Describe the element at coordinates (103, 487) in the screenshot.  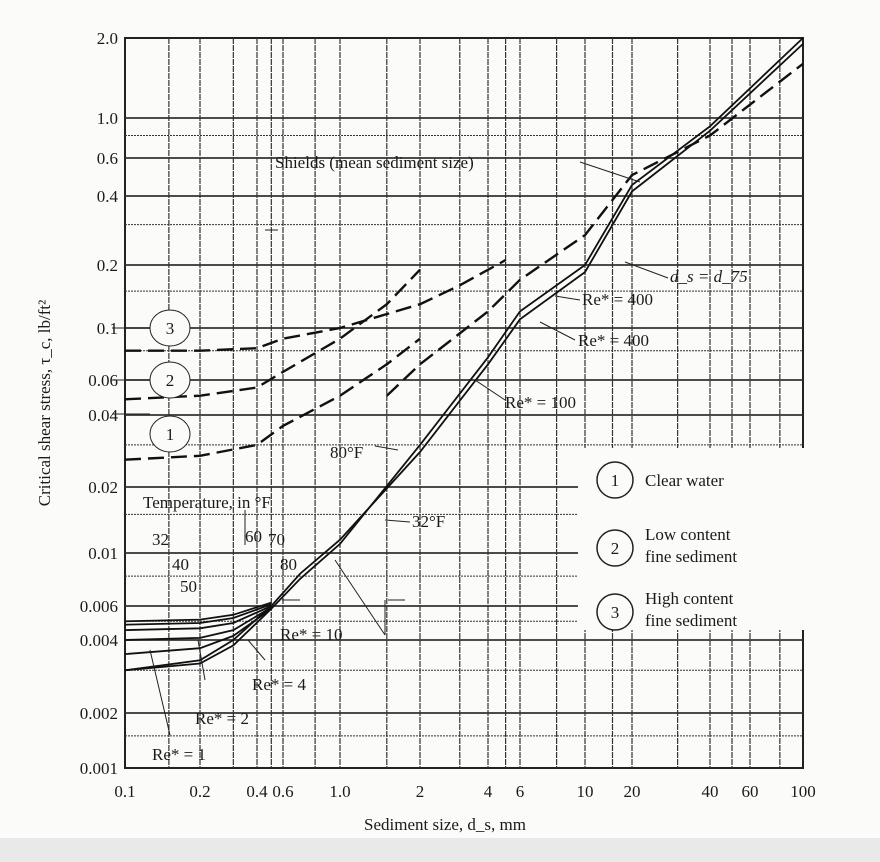
I see `y-tick-label: 0.02` at that location.